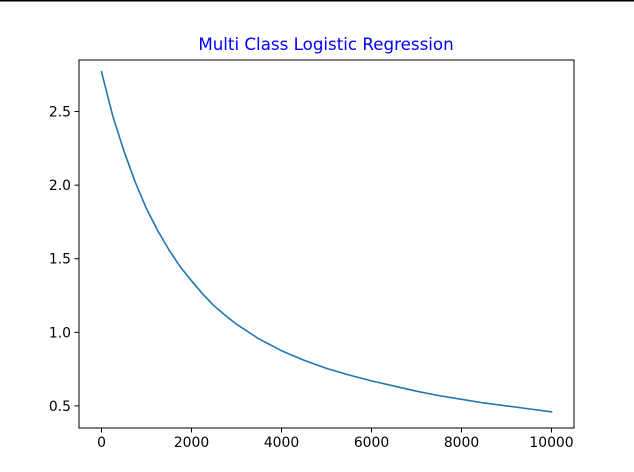  Describe the element at coordinates (461, 443) in the screenshot. I see `x-tick-label-4: 8000` at that location.